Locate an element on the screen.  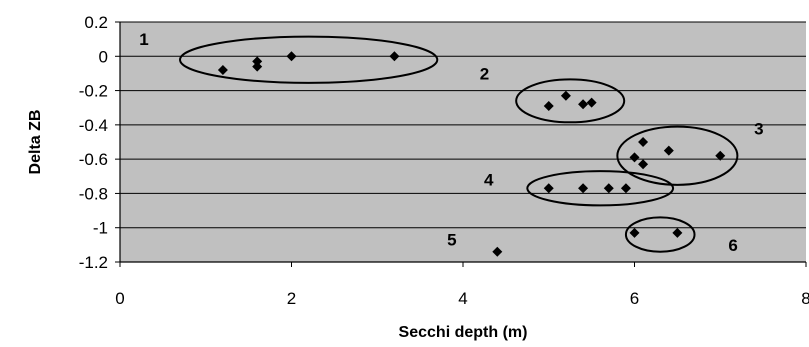
cluster-label: 5 is located at coordinates (451, 240).